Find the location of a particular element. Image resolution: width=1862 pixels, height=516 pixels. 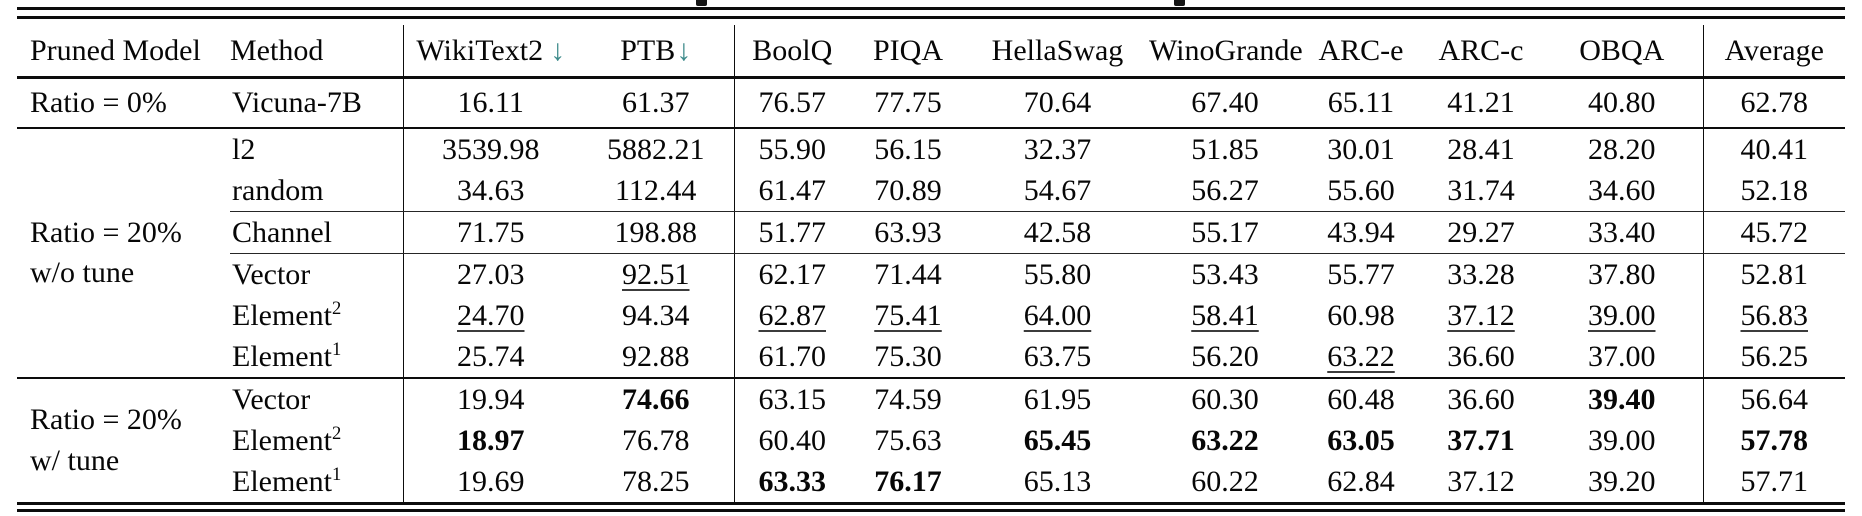

col-header-average: Average is located at coordinates (1774, 52).